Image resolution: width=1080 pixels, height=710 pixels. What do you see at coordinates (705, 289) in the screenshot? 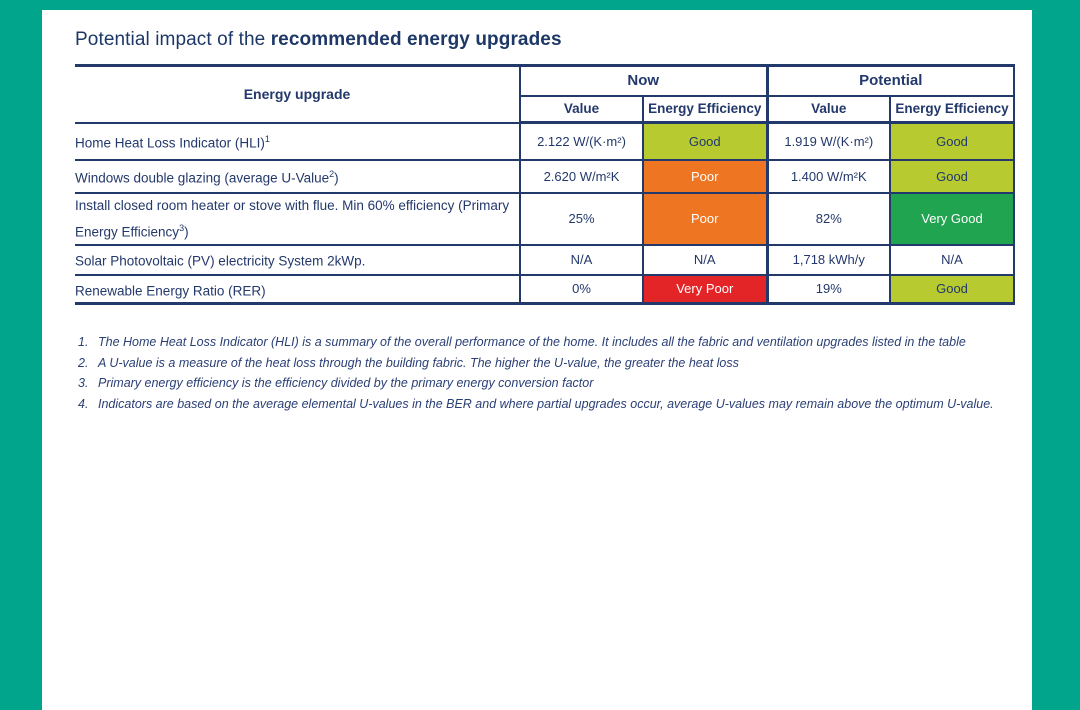
I see `now-rating: Very Poor` at bounding box center [705, 289].